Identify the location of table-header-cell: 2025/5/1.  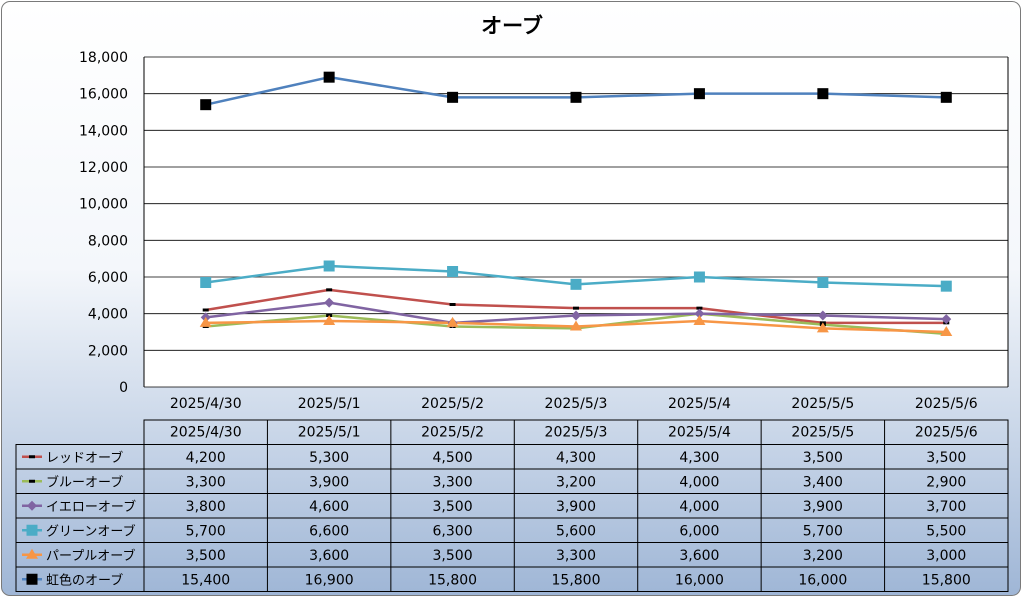
(329, 433).